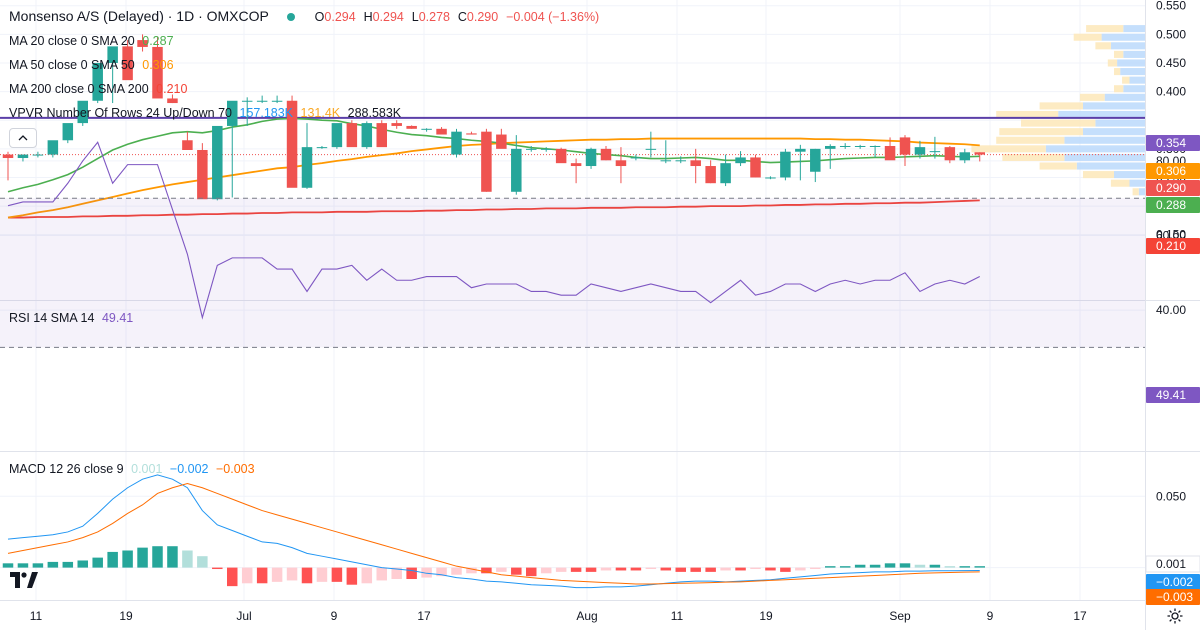 The image size is (1200, 630). What do you see at coordinates (52, 318) in the screenshot?
I see `rsi-label: RSI 14 SMA 14` at bounding box center [52, 318].